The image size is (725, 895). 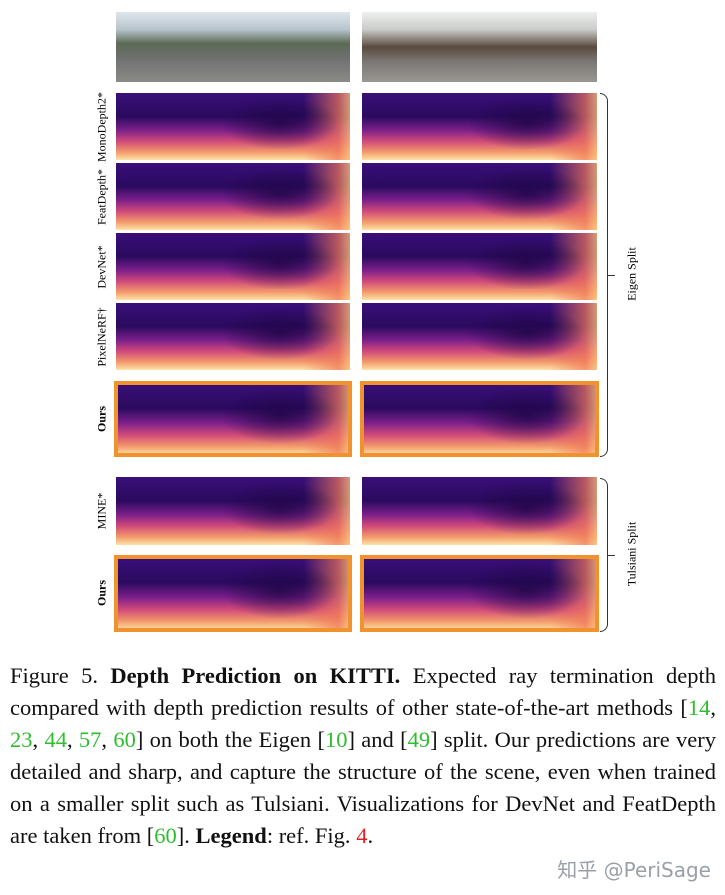 What do you see at coordinates (233, 266) in the screenshot?
I see `depth-map-devnet-left` at bounding box center [233, 266].